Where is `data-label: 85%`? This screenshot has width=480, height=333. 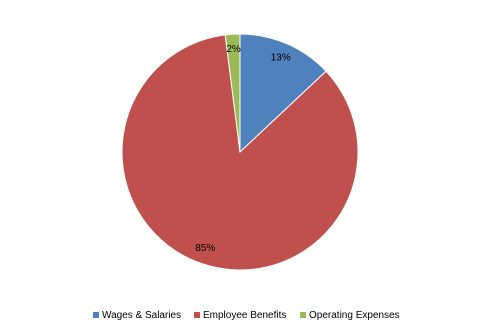
data-label: 85% is located at coordinates (205, 248).